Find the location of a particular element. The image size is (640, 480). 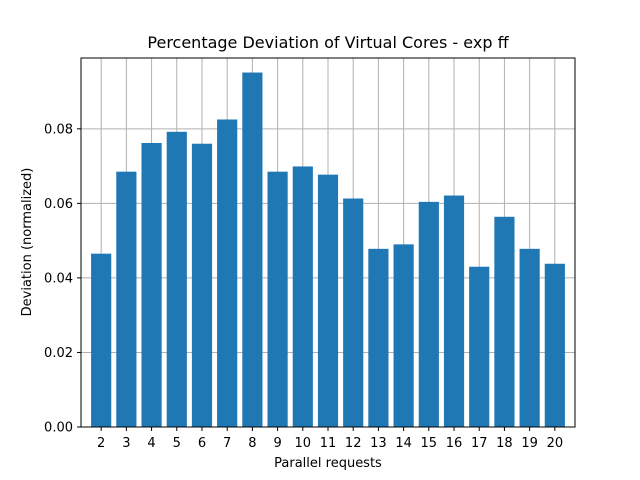

x-tick-label: 20 is located at coordinates (555, 443).